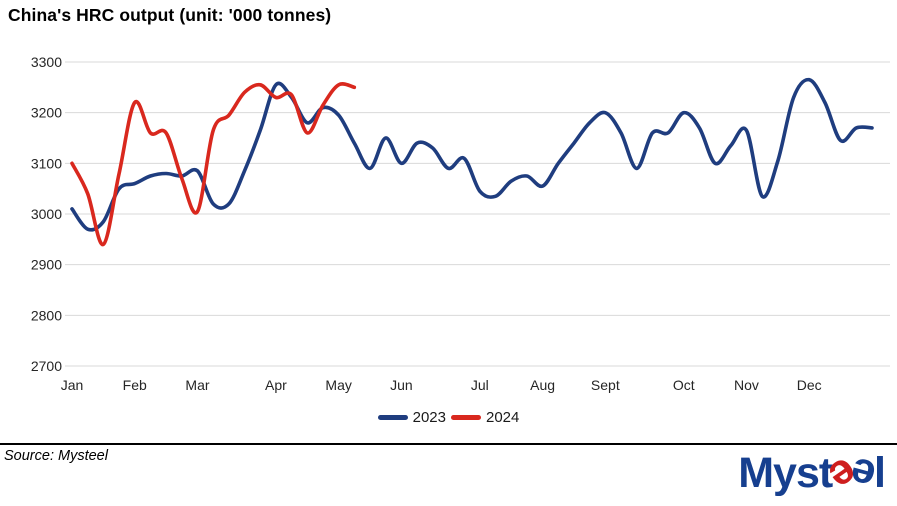  Describe the element at coordinates (338, 385) in the screenshot. I see `x-tick-label: May` at that location.